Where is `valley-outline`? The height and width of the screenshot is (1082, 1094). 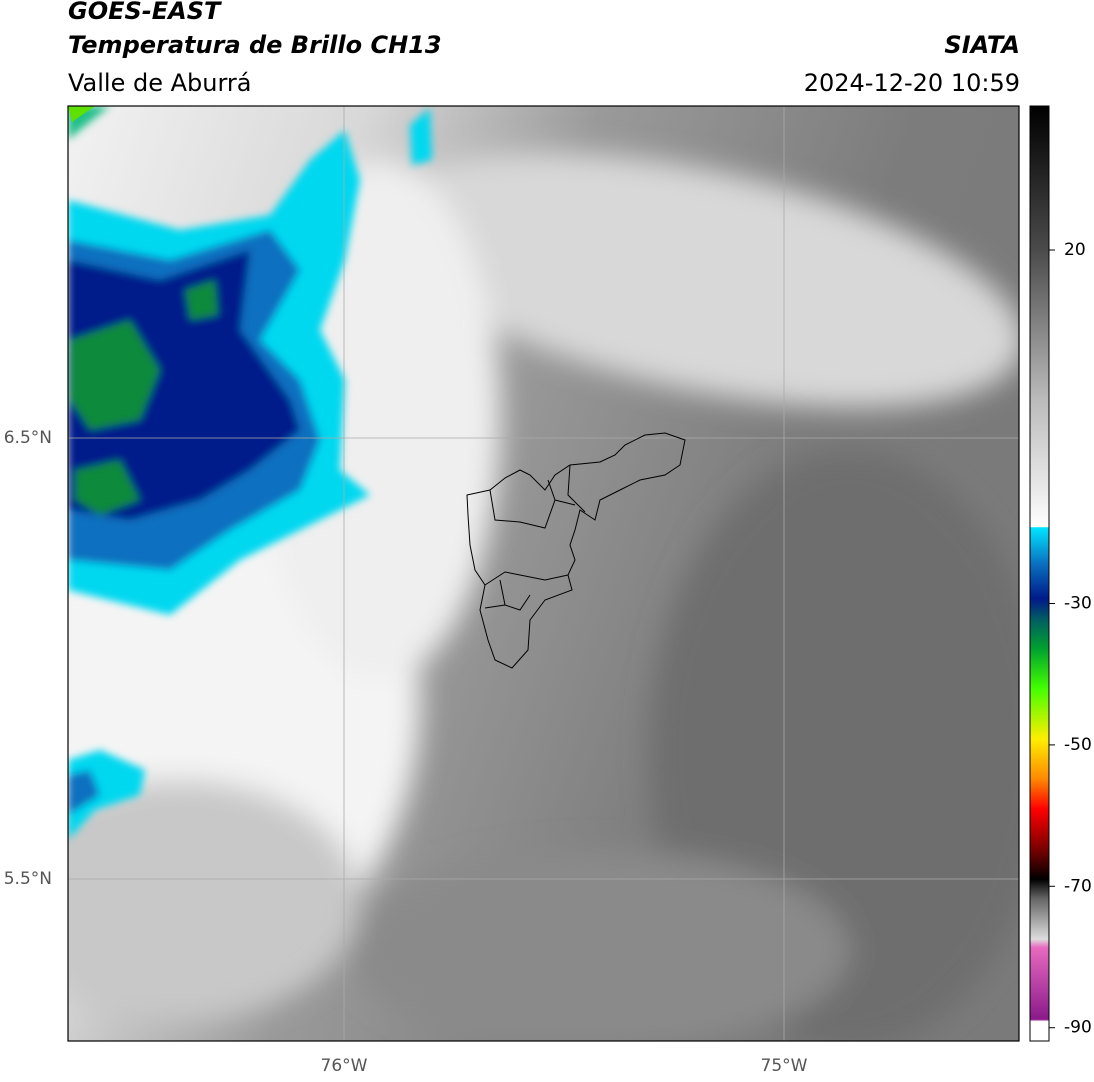 valley-outline is located at coordinates (576, 550).